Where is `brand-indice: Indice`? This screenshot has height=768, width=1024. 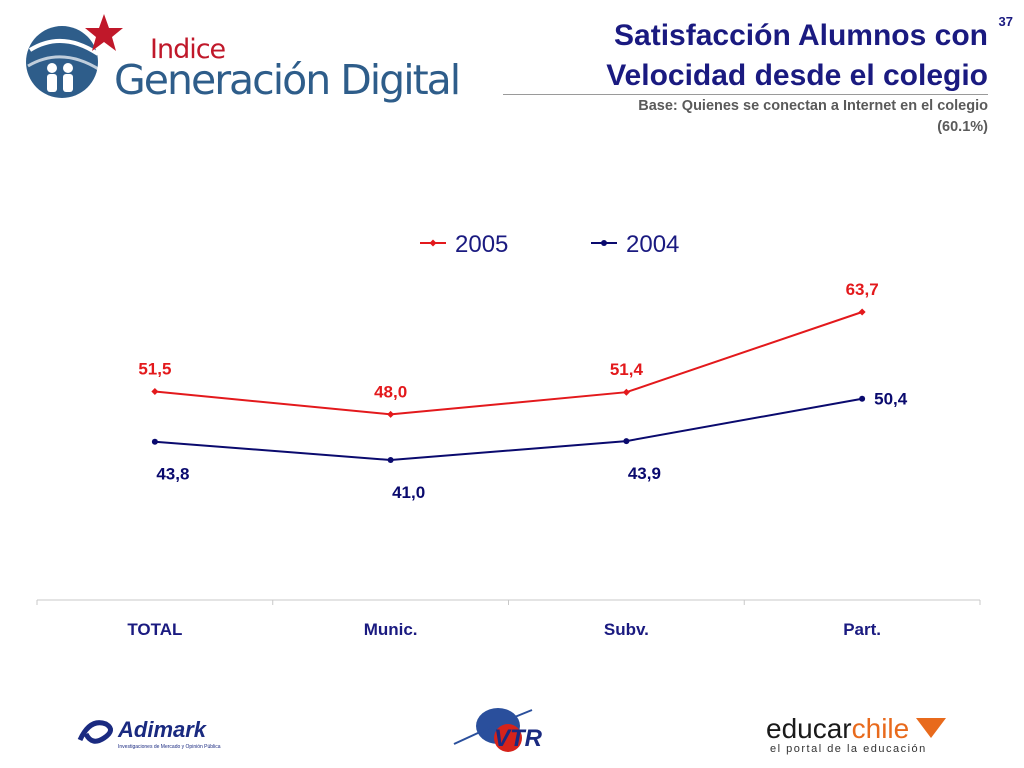 brand-indice: Indice is located at coordinates (188, 49).